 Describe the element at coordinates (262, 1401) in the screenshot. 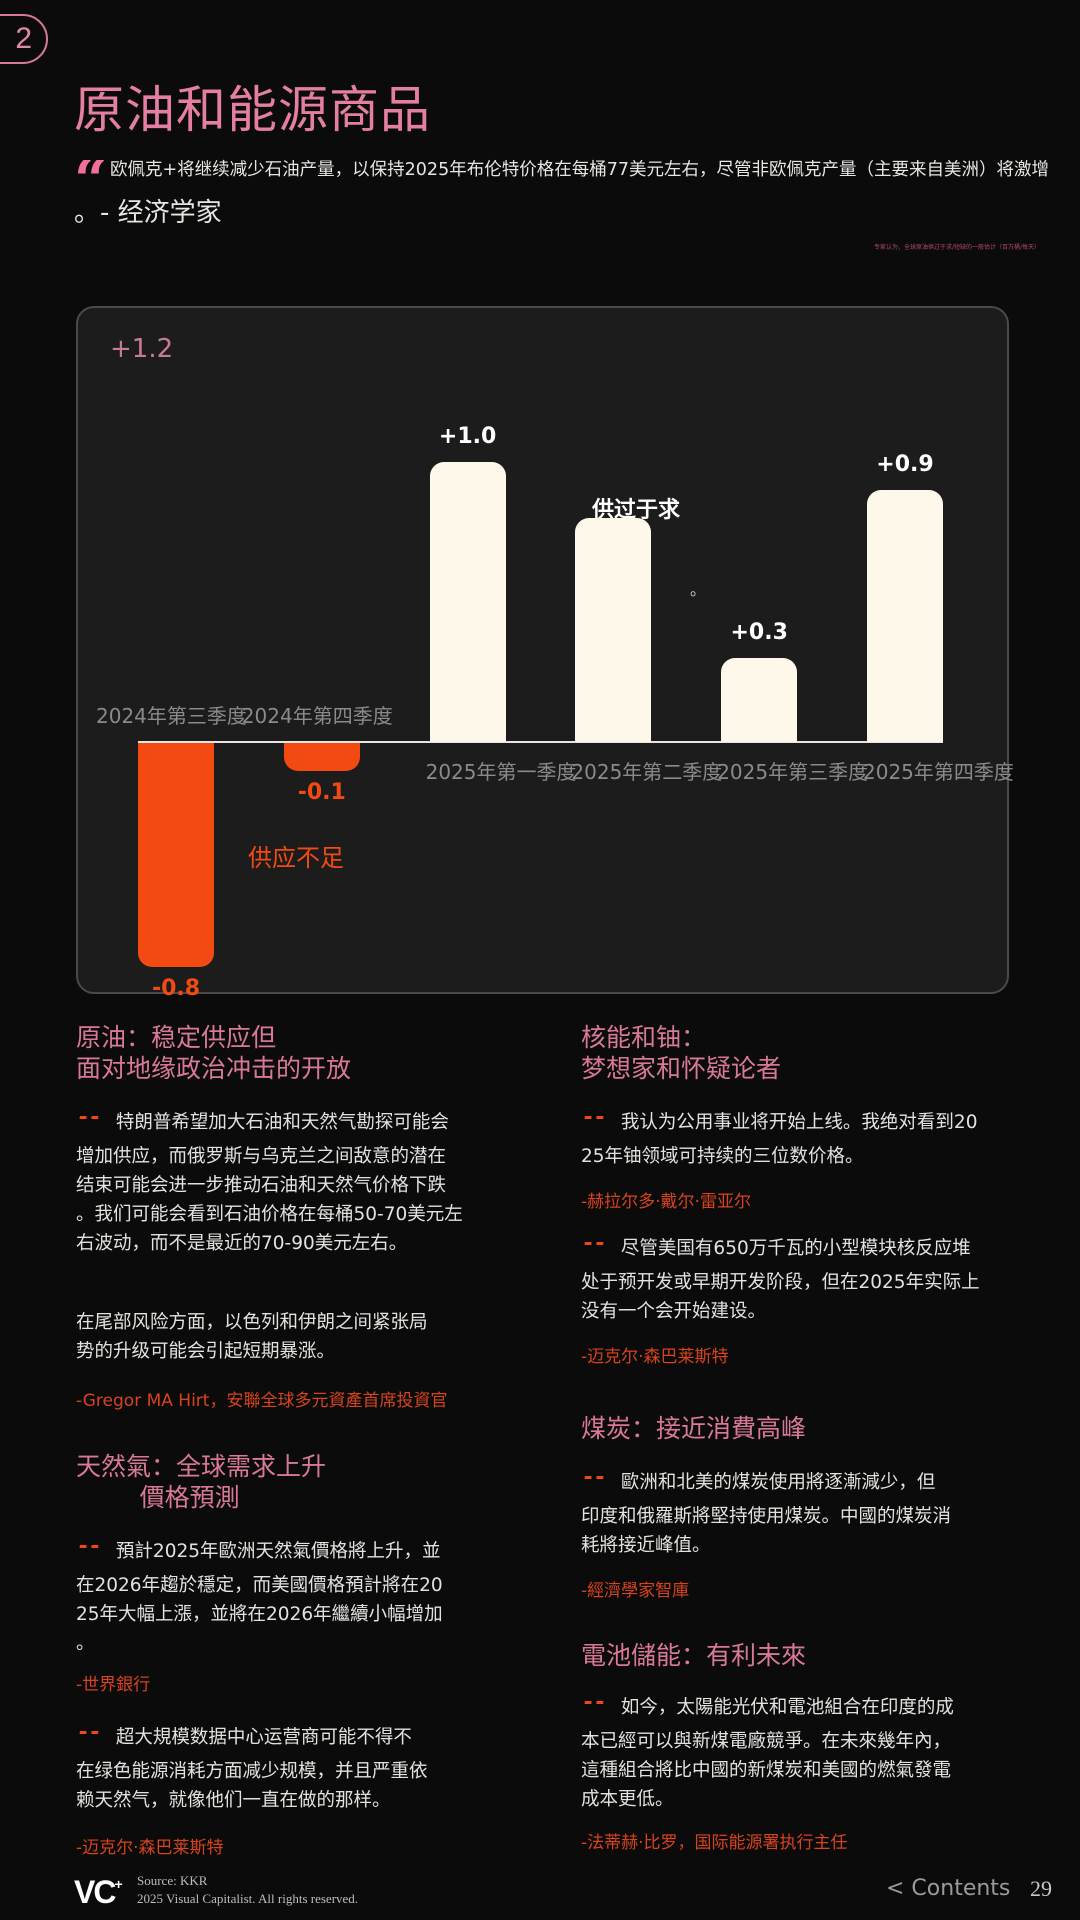

I see `attribution: -Gregor MA Hirt，安聯全球多元資產首席投資官` at that location.